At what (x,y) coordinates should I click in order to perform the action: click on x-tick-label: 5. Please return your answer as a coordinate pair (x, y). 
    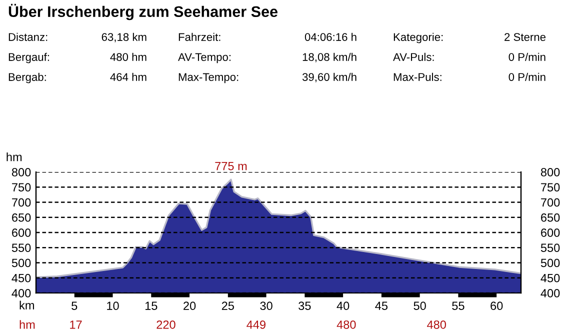
    Looking at the image, I should click on (75, 306).